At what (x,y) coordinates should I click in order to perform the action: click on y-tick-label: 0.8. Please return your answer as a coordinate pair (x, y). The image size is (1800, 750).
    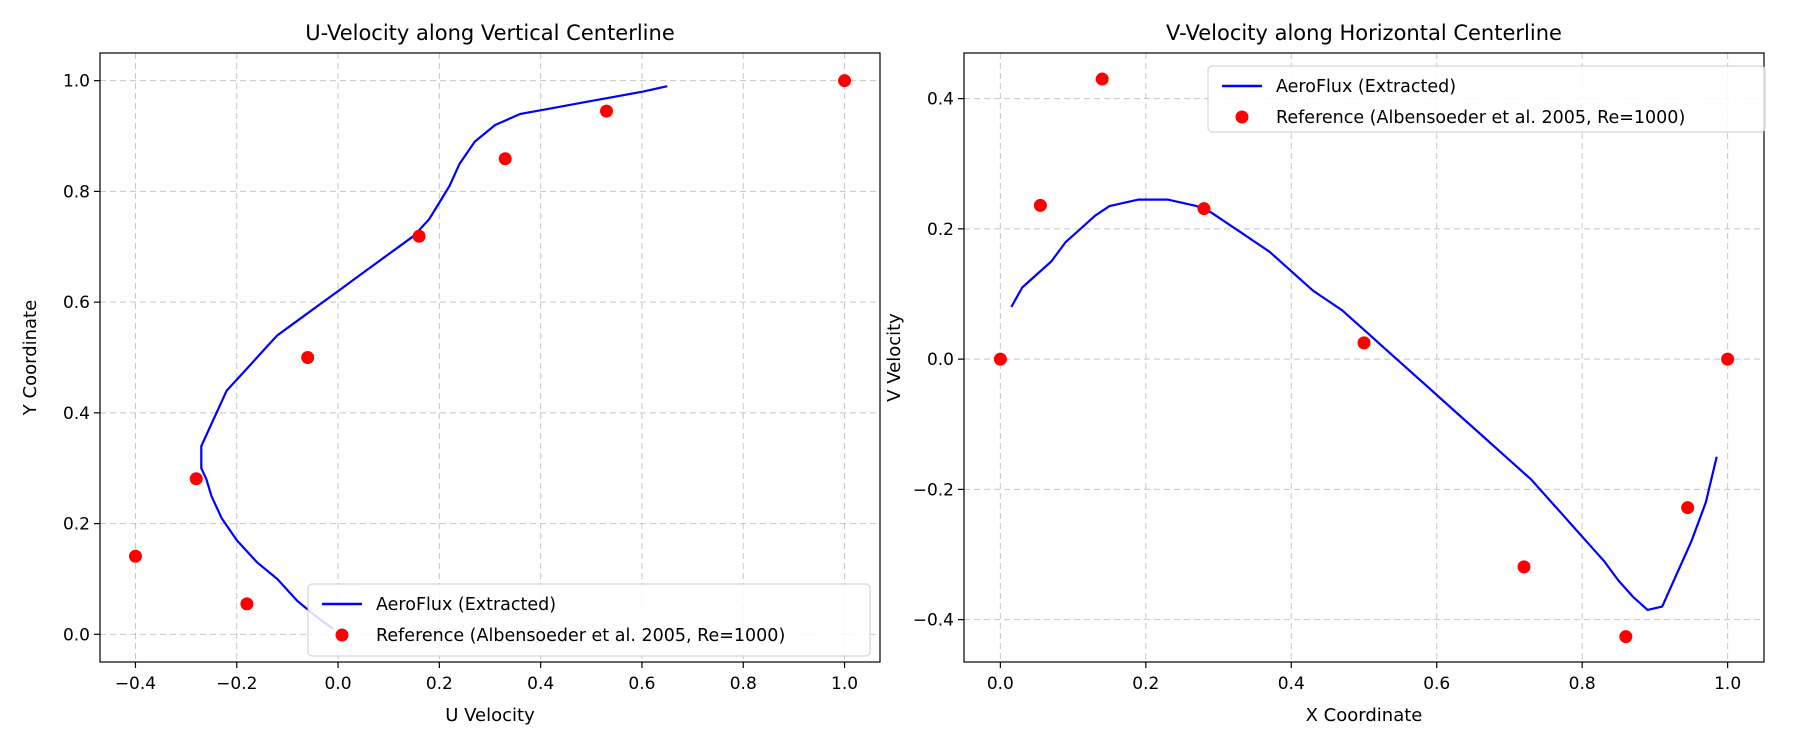
    Looking at the image, I should click on (76, 192).